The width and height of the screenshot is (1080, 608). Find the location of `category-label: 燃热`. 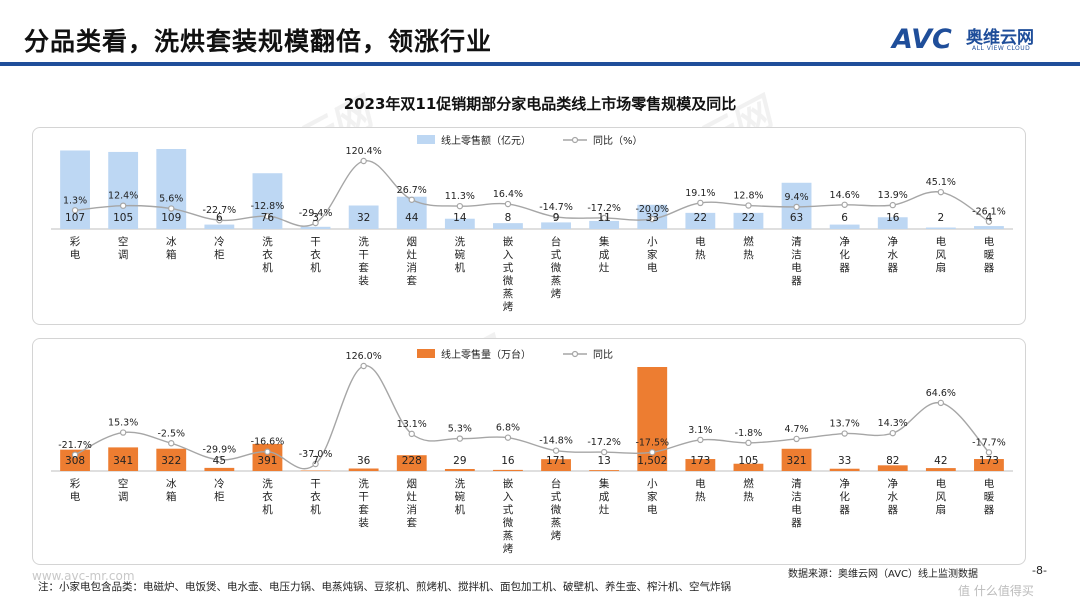

category-label: 燃热 is located at coordinates (748, 248).